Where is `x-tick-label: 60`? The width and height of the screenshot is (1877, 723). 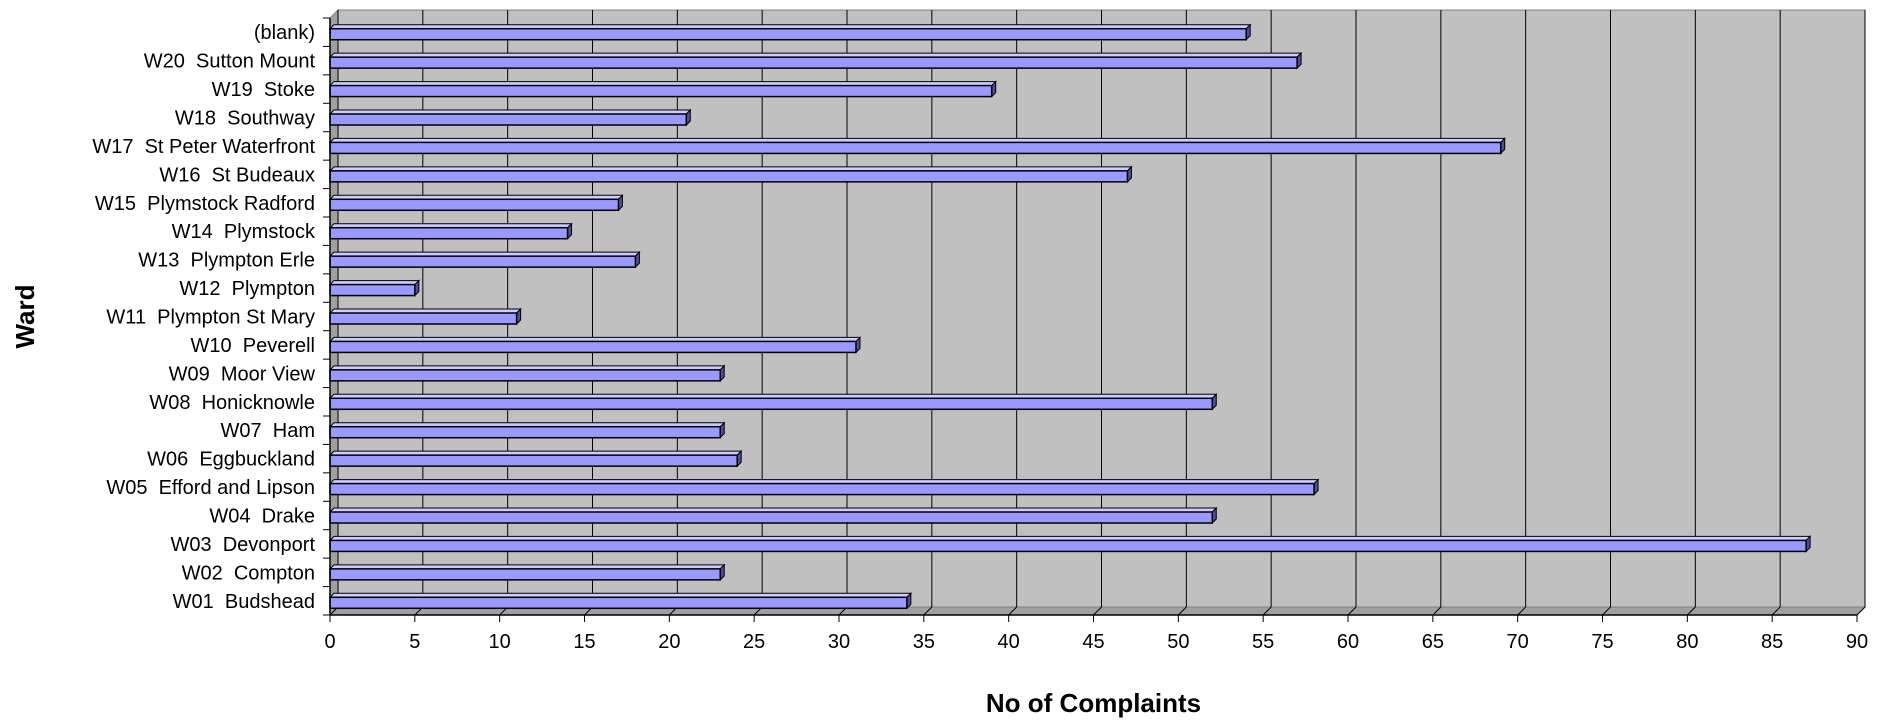 x-tick-label: 60 is located at coordinates (1348, 642).